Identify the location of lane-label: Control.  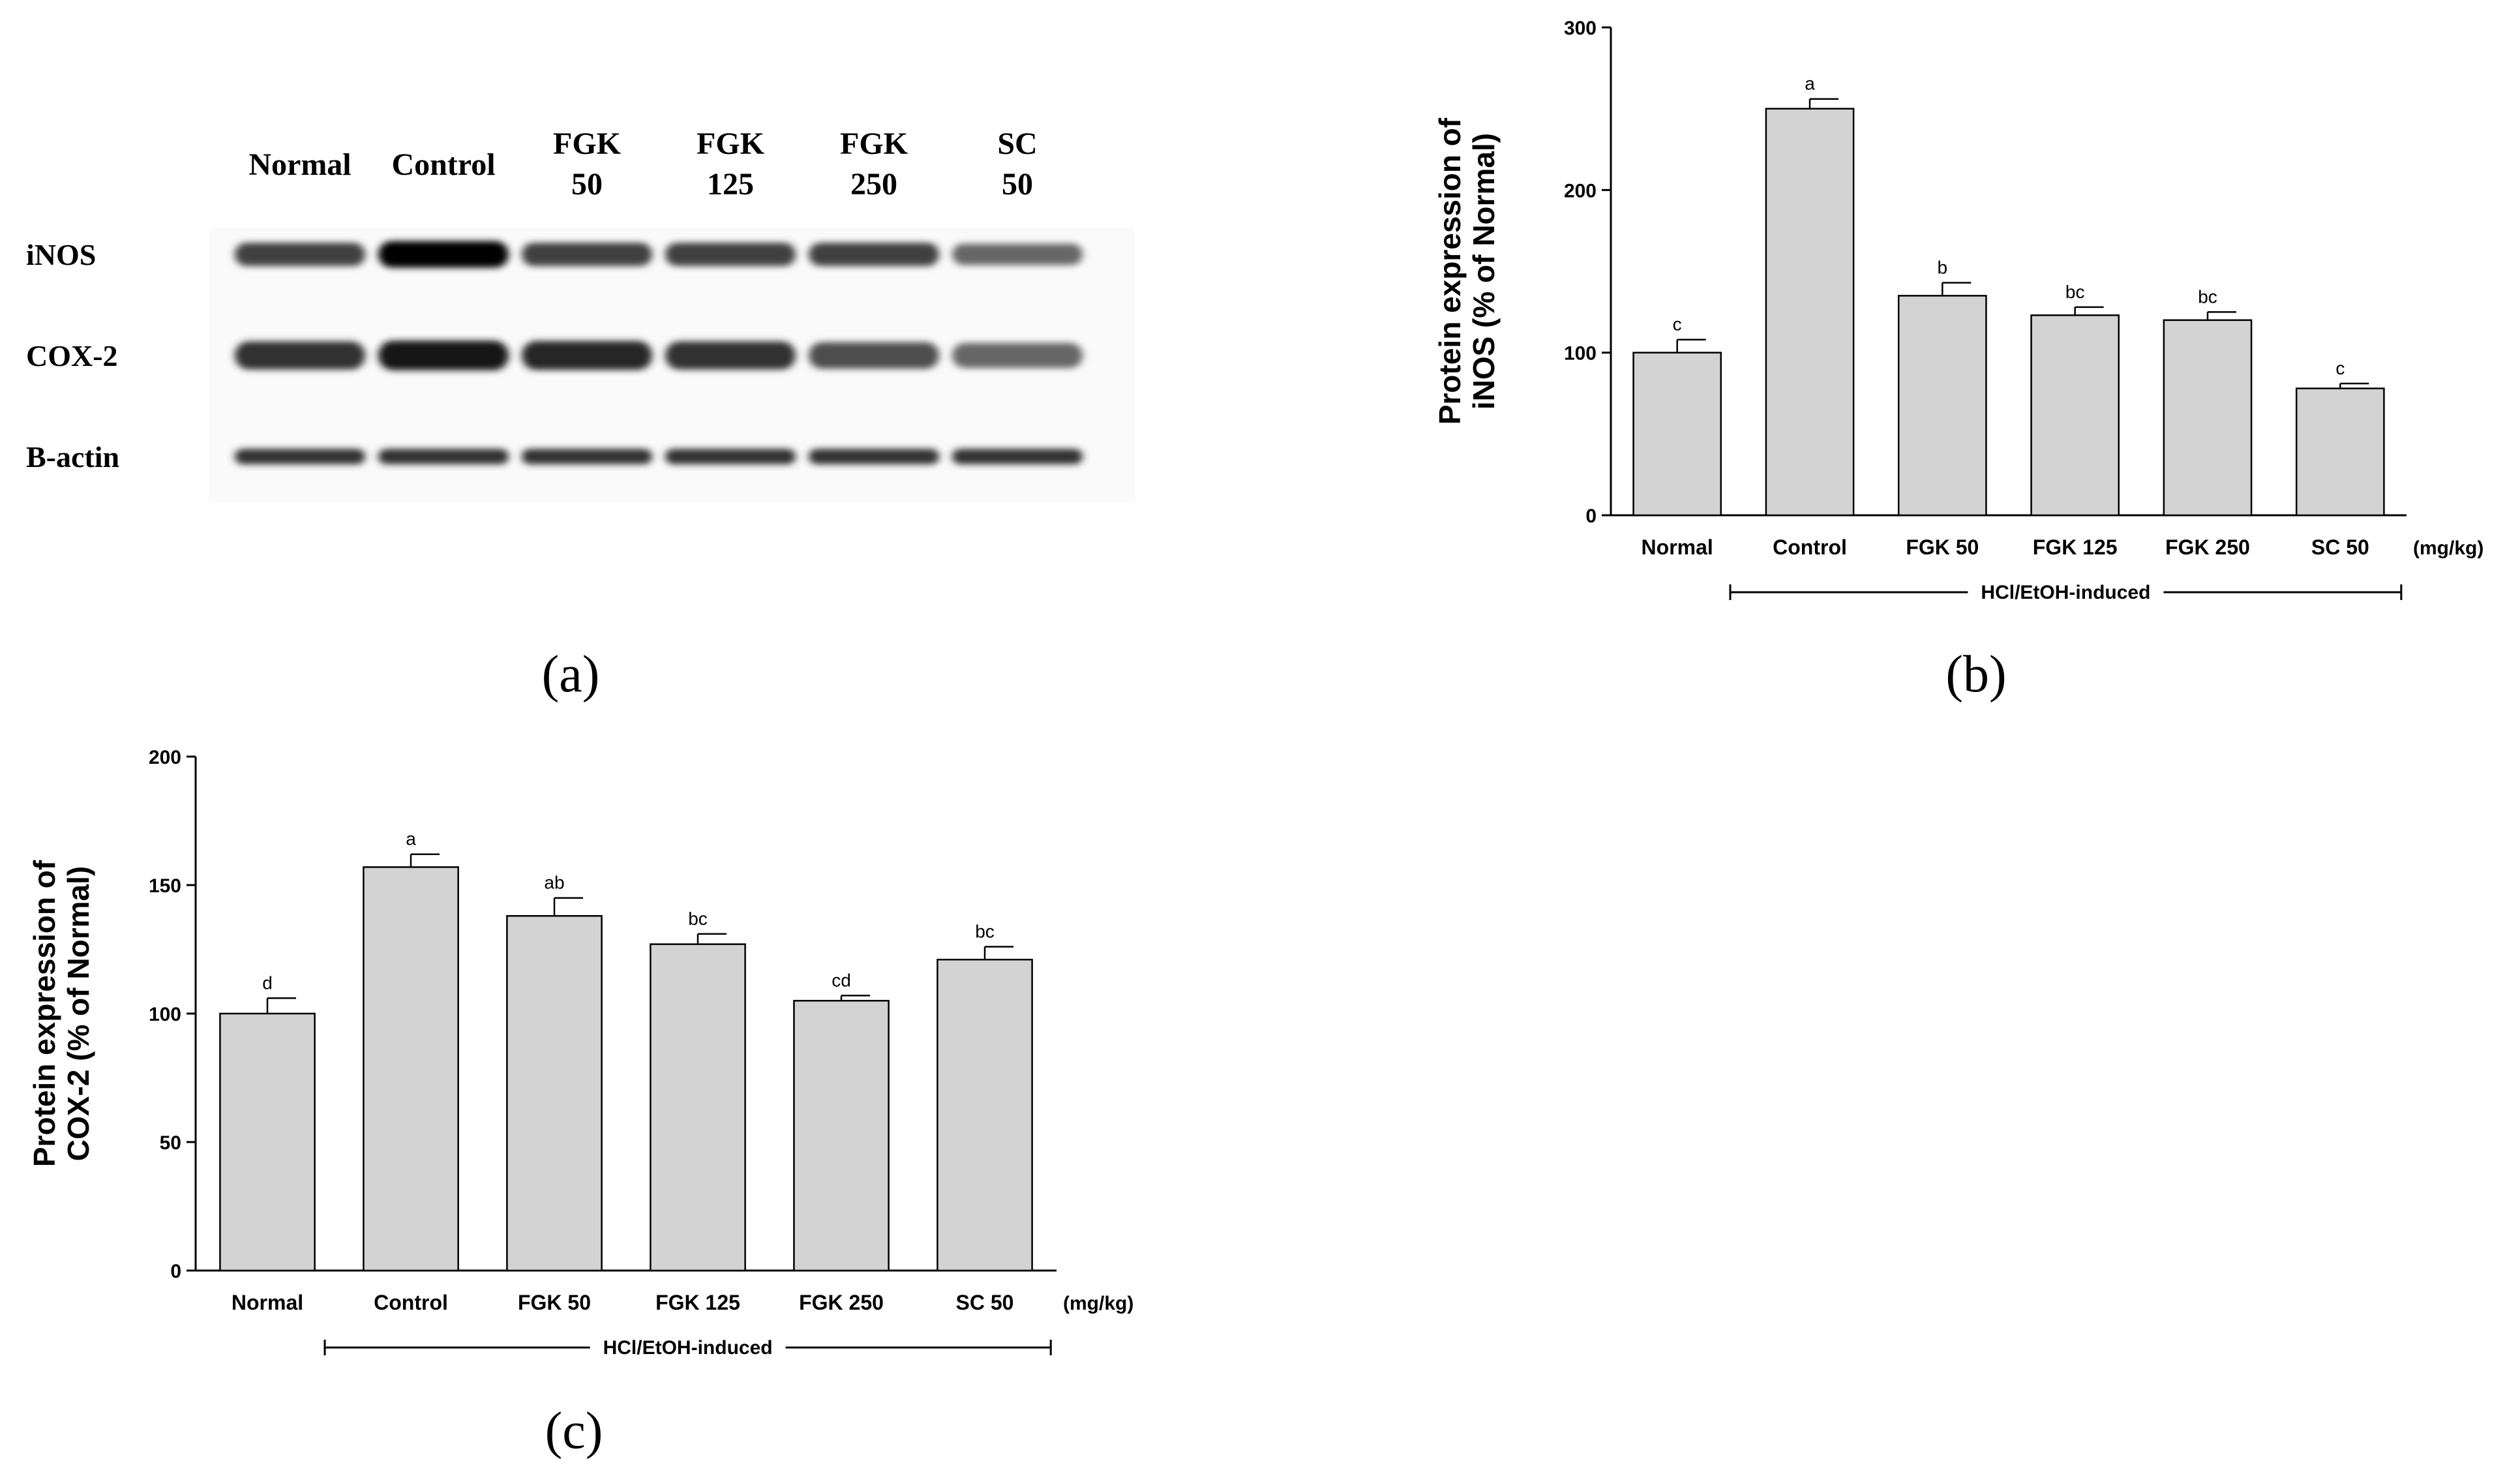
(443, 164).